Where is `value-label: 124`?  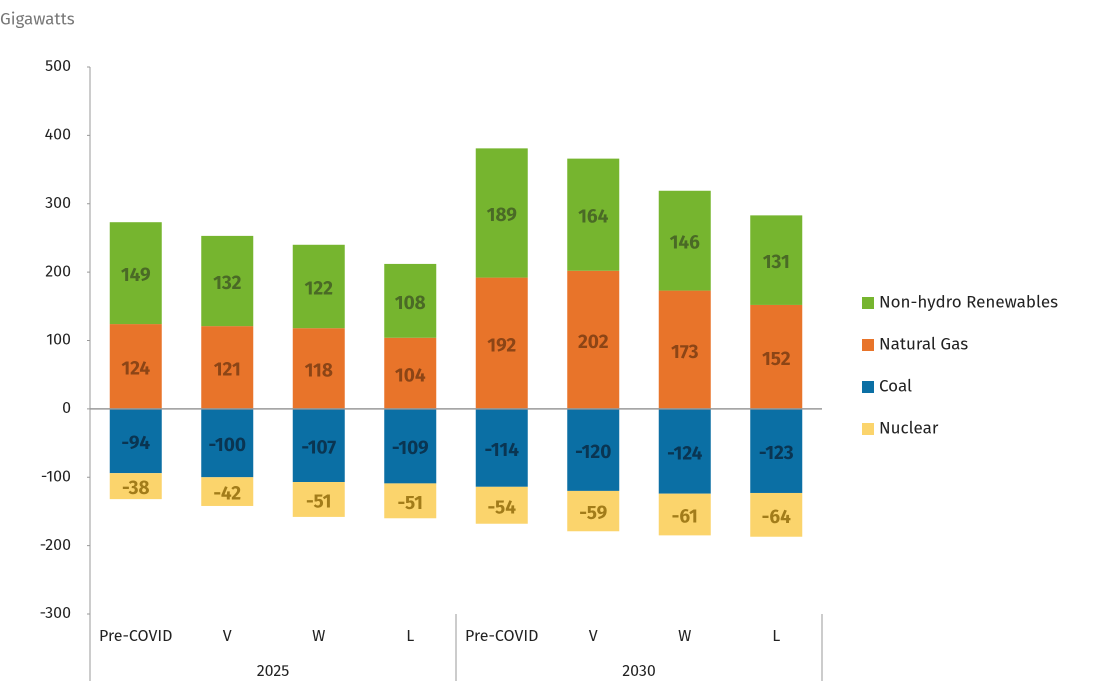 value-label: 124 is located at coordinates (135, 369).